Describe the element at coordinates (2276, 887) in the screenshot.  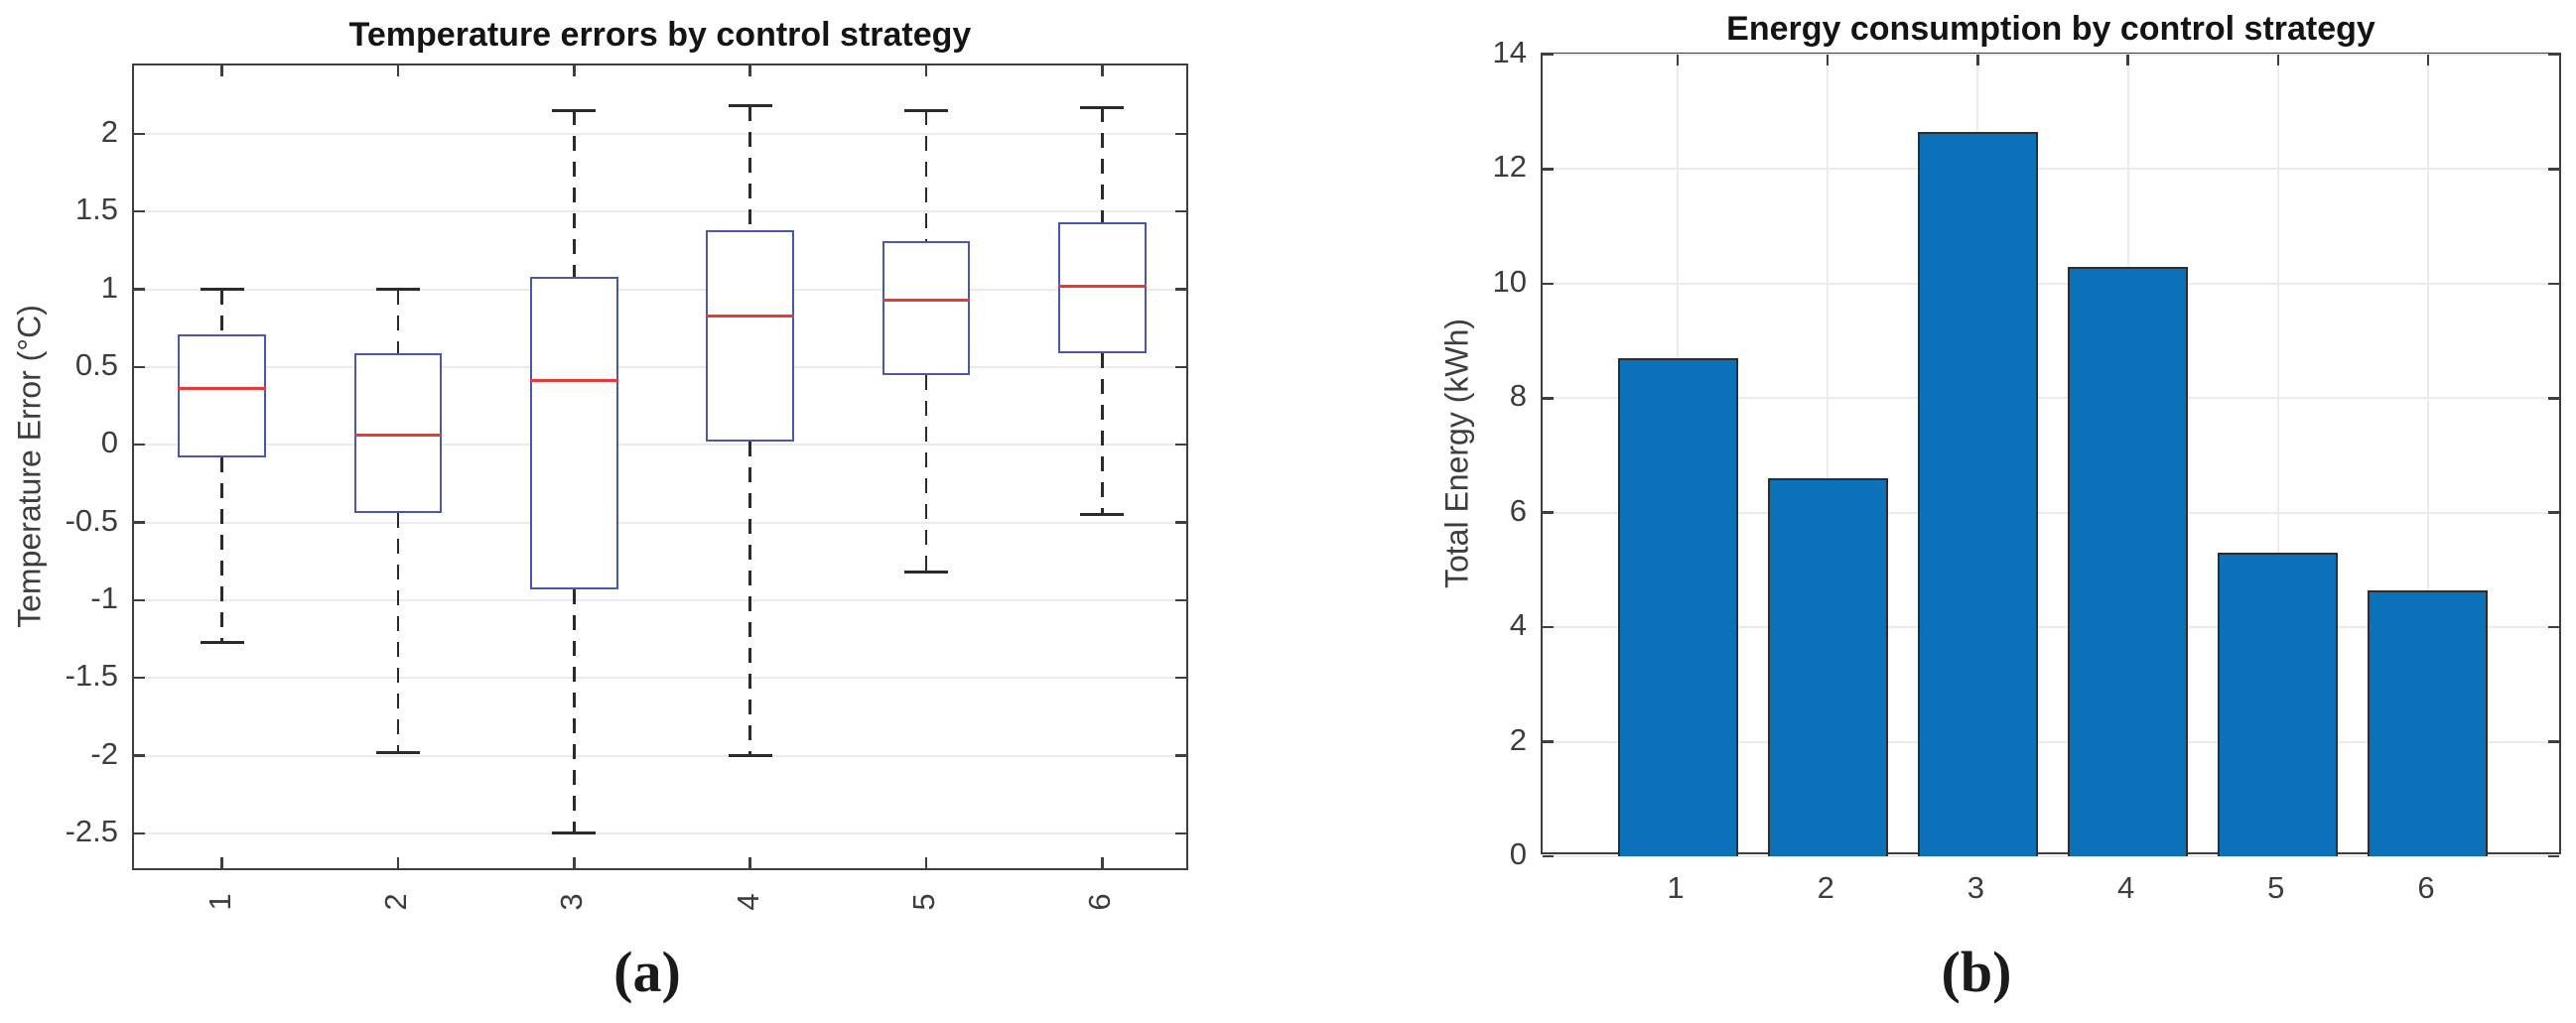
I see `x-tick-label: 5` at that location.